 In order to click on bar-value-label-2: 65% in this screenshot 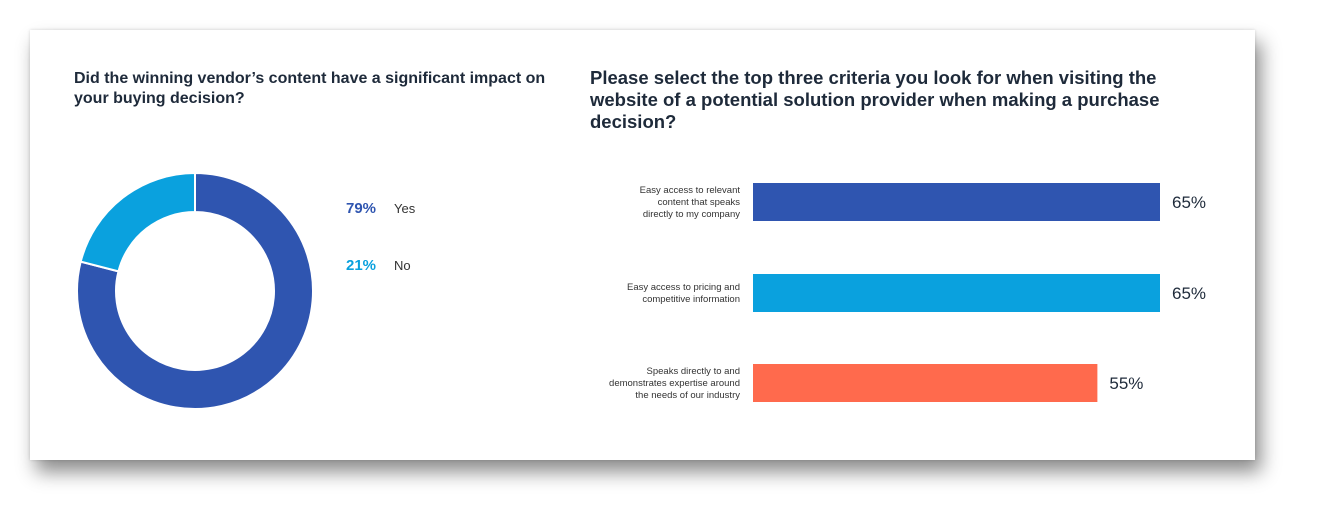, I will do `click(1189, 293)`.